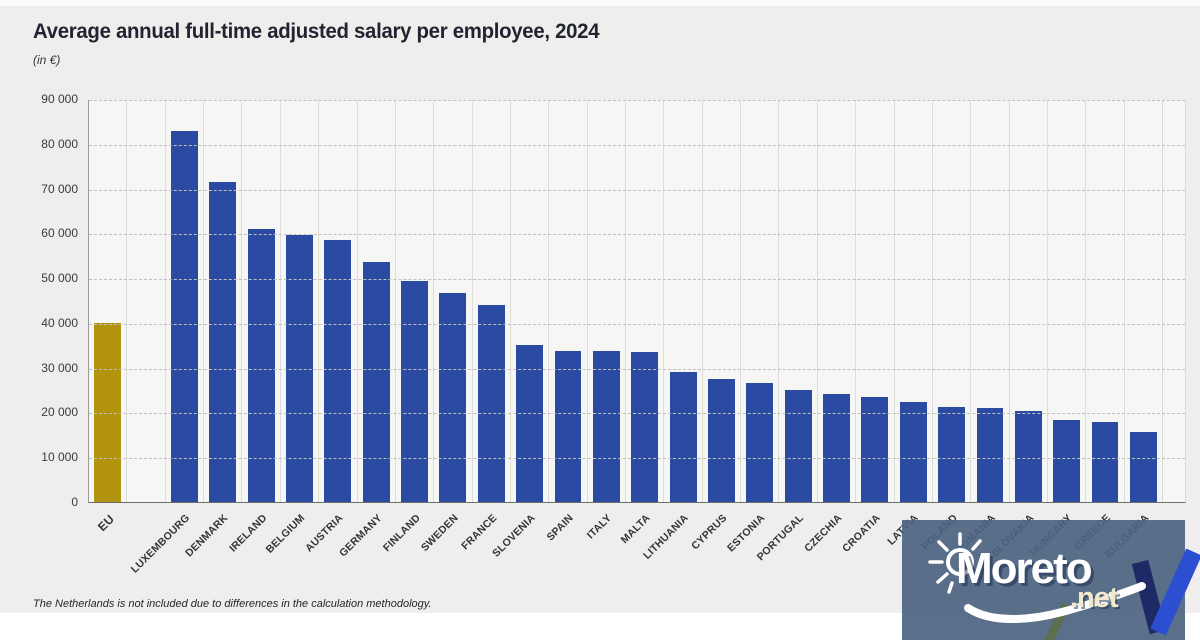 The height and width of the screenshot is (640, 1200). I want to click on bar-slot-poland, so click(950, 301).